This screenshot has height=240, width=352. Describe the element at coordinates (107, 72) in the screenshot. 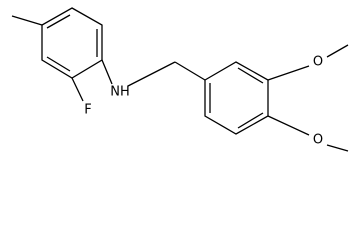

I see `nitrogen-bond` at that location.